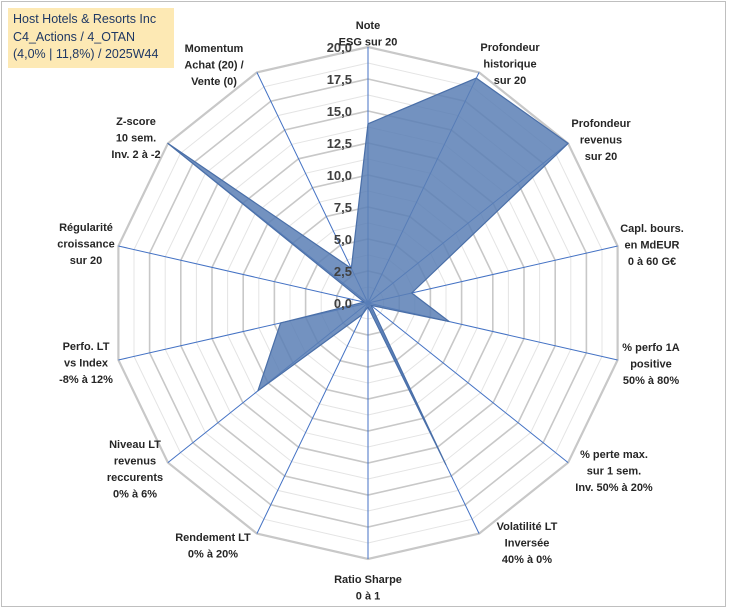  What do you see at coordinates (652, 262) in the screenshot?
I see `axis-label-3-line-2: 0 à 60 G€` at bounding box center [652, 262].